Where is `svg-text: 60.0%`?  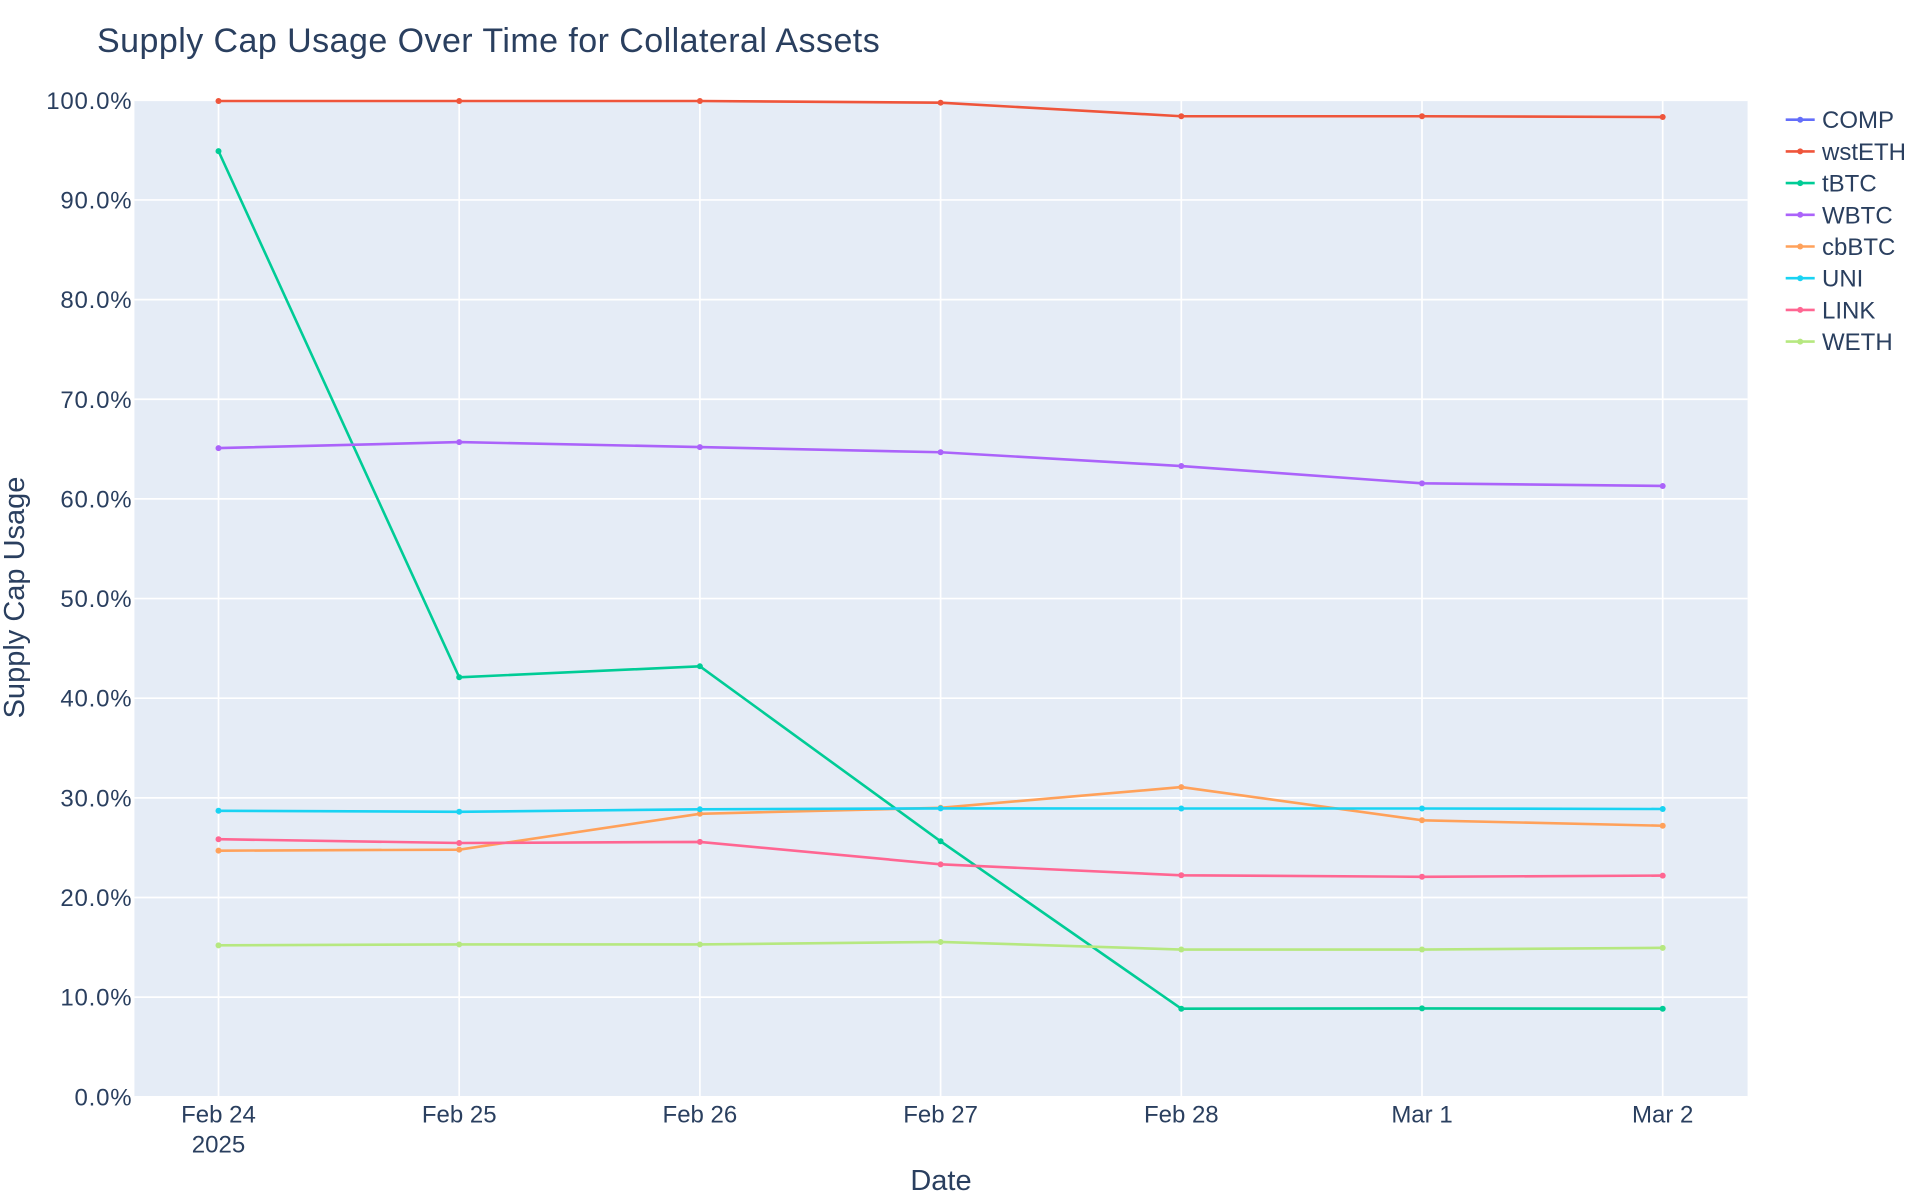
svg-text: 60.0% is located at coordinates (96, 499).